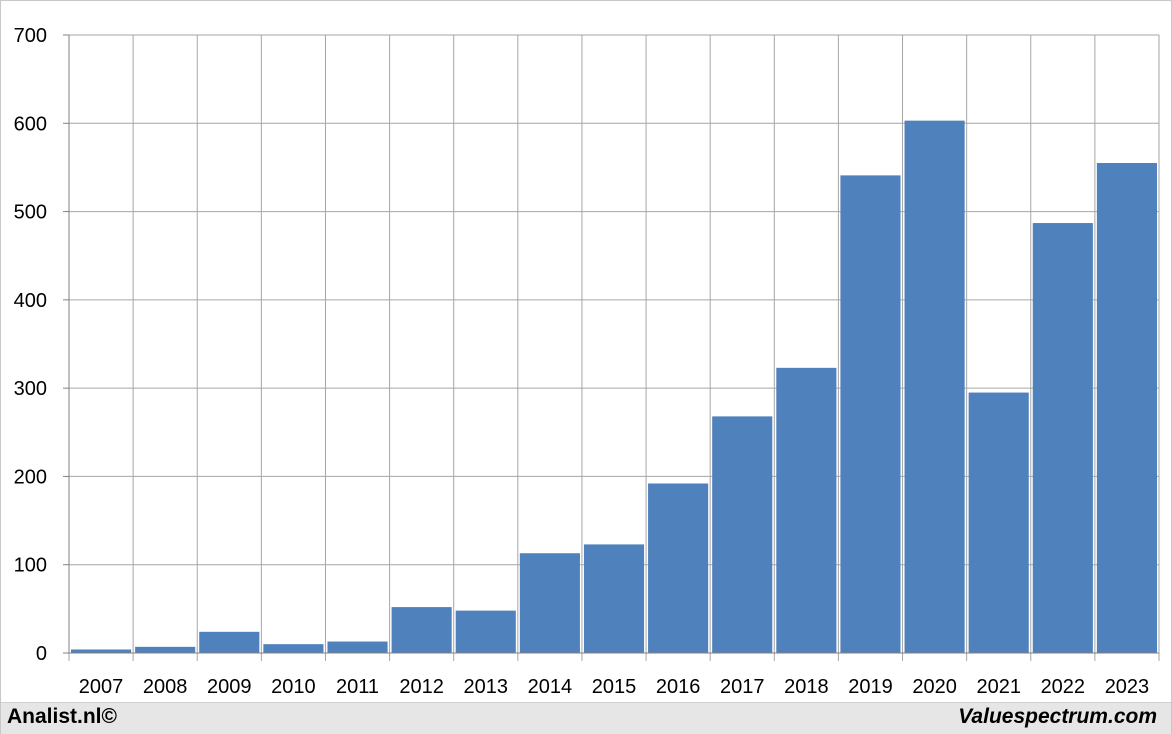 The height and width of the screenshot is (734, 1172). I want to click on x-tick-label: 2008, so click(165, 687).